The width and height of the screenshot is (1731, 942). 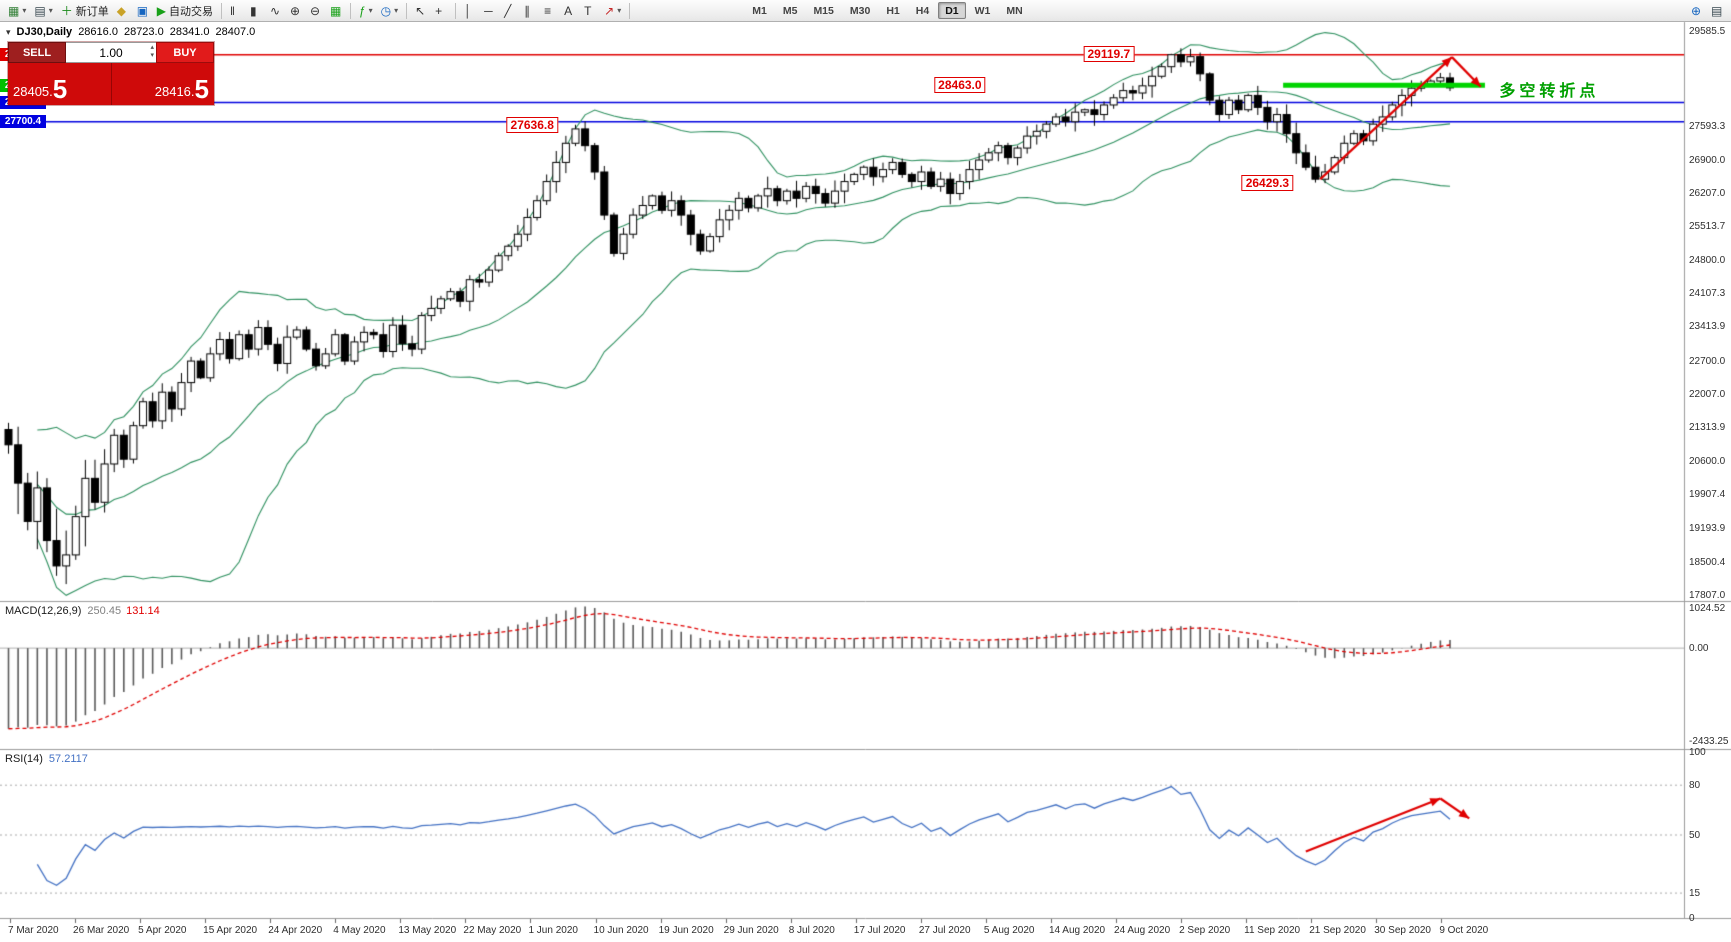 I want to click on toolbar-group-left: ▦ ▾ ▤ ▾ ＋新订单 ◆ ▣ ▶ 自动交易 ‖ ▮ ∿ ⊕ ⊖ ▦ ƒ ▾ ◷ ▾ ↖ + │ ─ ╱ ∥ ≡ A T ↗ ▾, so click(x=319, y=11).